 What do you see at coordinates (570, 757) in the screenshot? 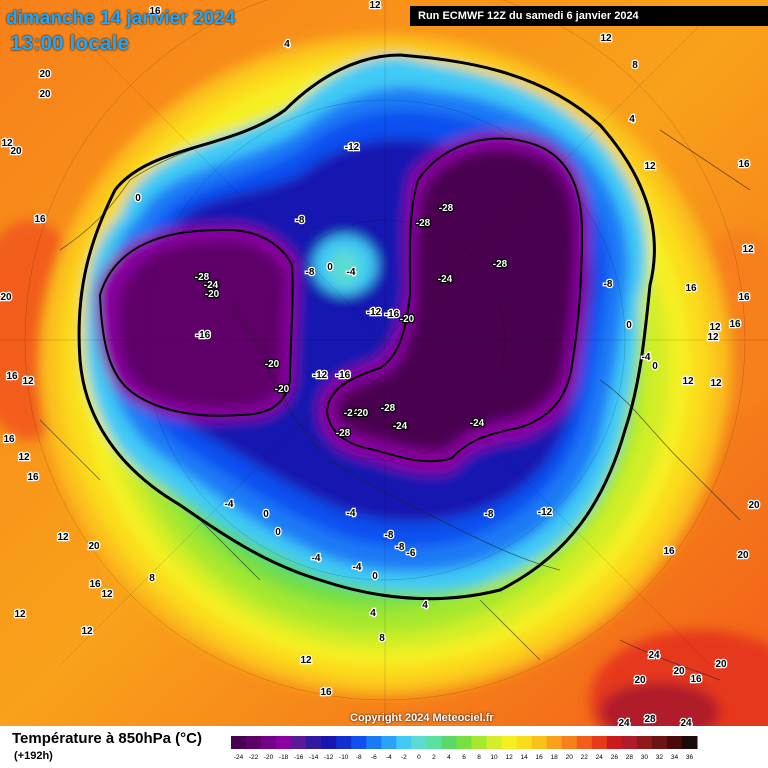
I see `scale-tick-label: 20` at bounding box center [570, 757].